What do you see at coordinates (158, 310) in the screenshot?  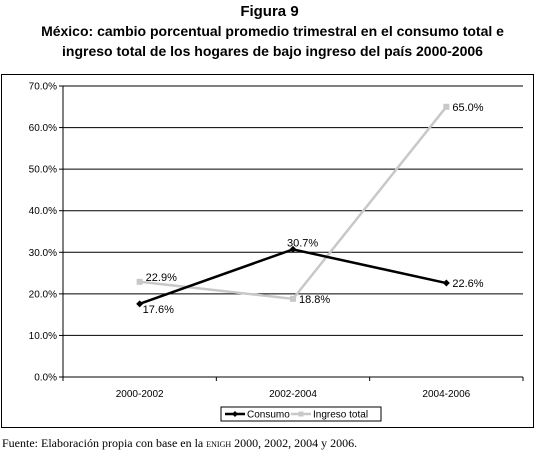 I see `data-label: 17.6%` at bounding box center [158, 310].